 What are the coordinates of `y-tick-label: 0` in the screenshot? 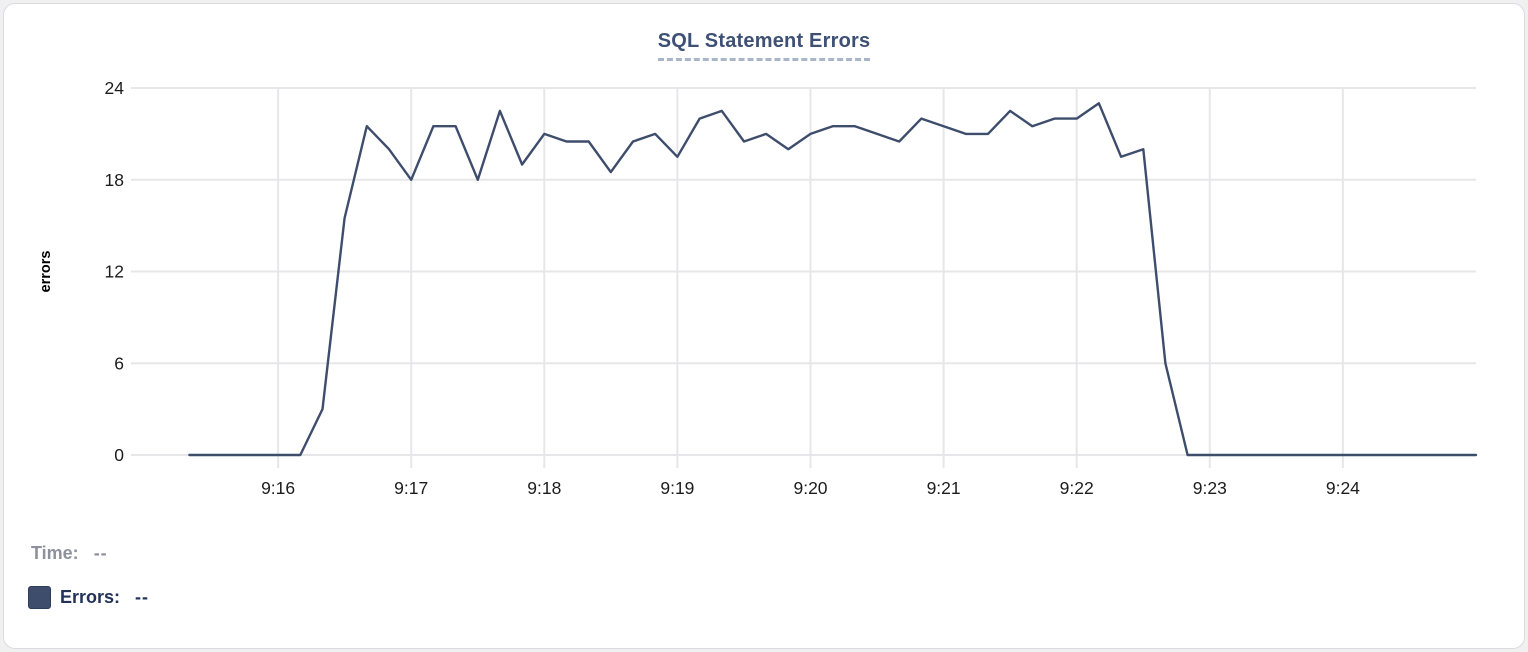 It's located at (119, 455).